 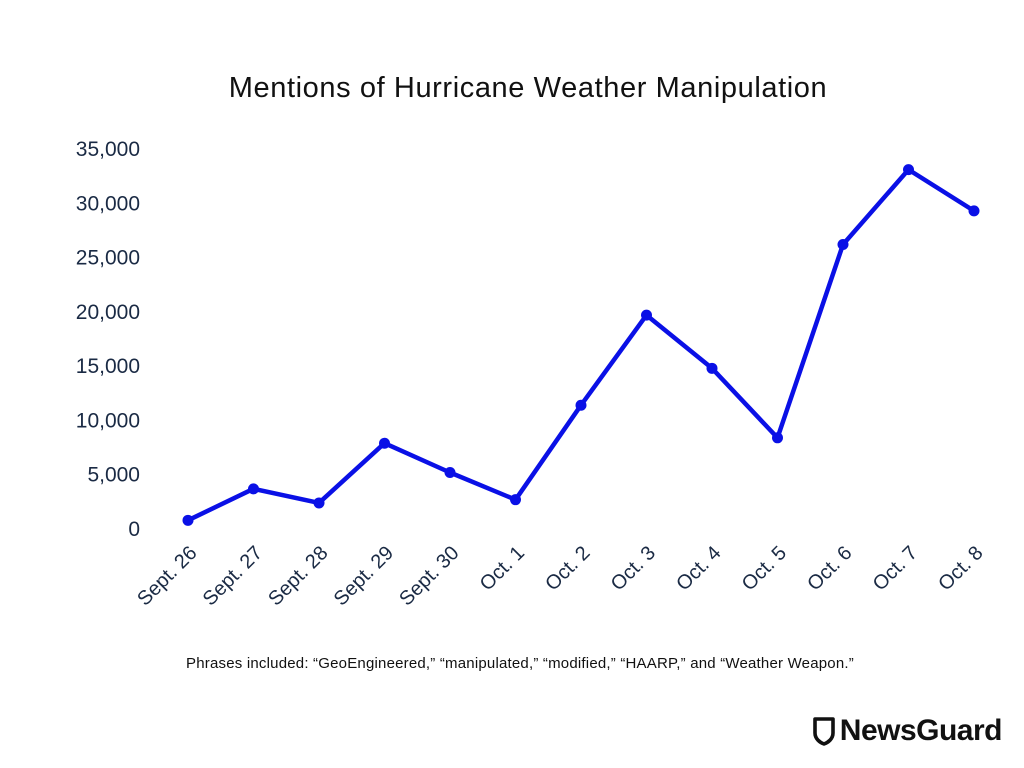 I want to click on brand-wordmark: NewsGuard, so click(x=921, y=730).